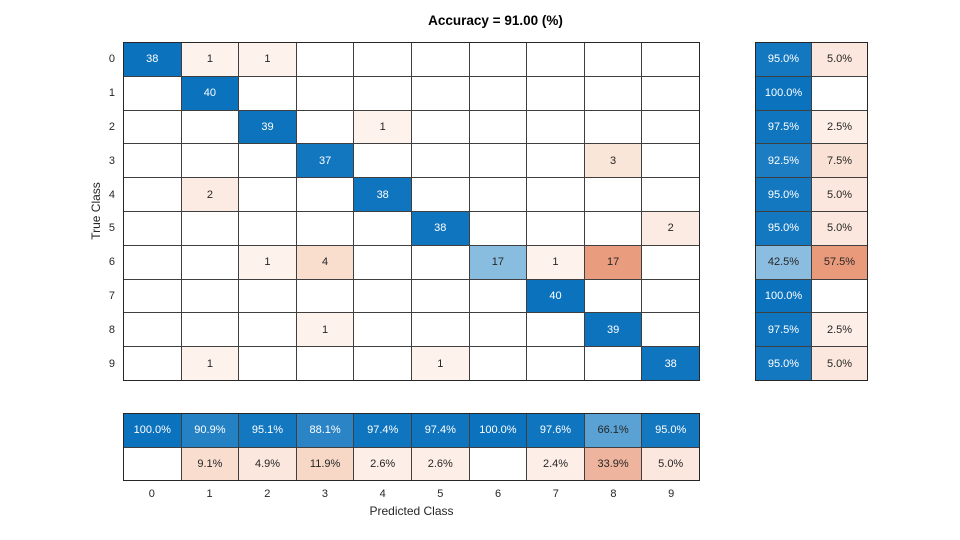 The image size is (960, 540). Describe the element at coordinates (325, 463) in the screenshot. I see `col-summary-cell: 11.9%` at that location.